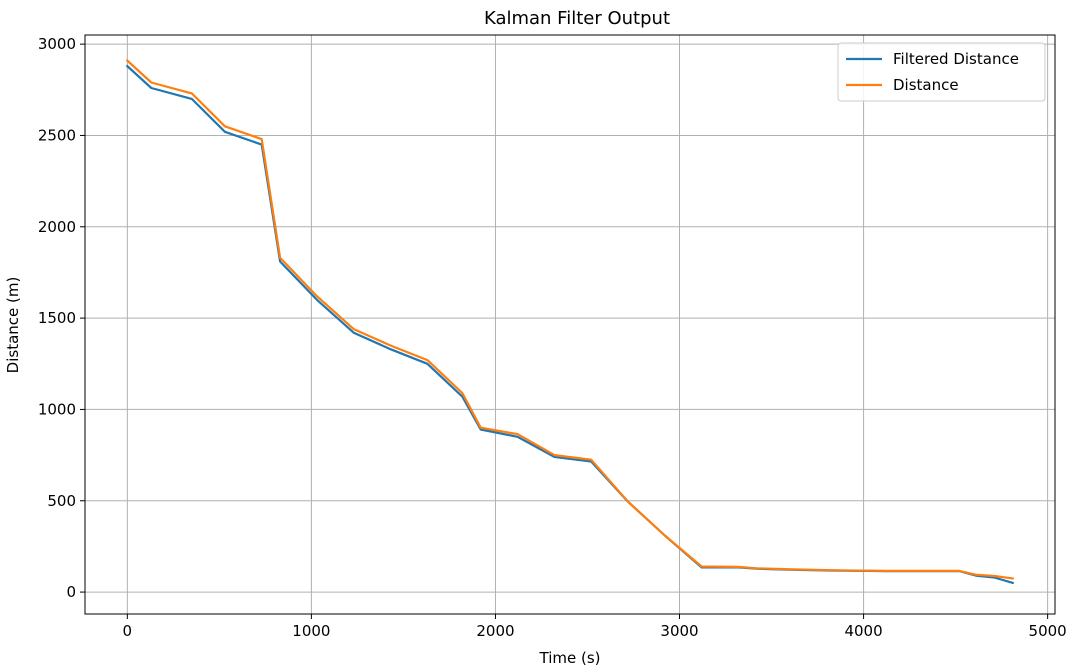  I want to click on chart-title: Kalman Filter Output, so click(577, 18).